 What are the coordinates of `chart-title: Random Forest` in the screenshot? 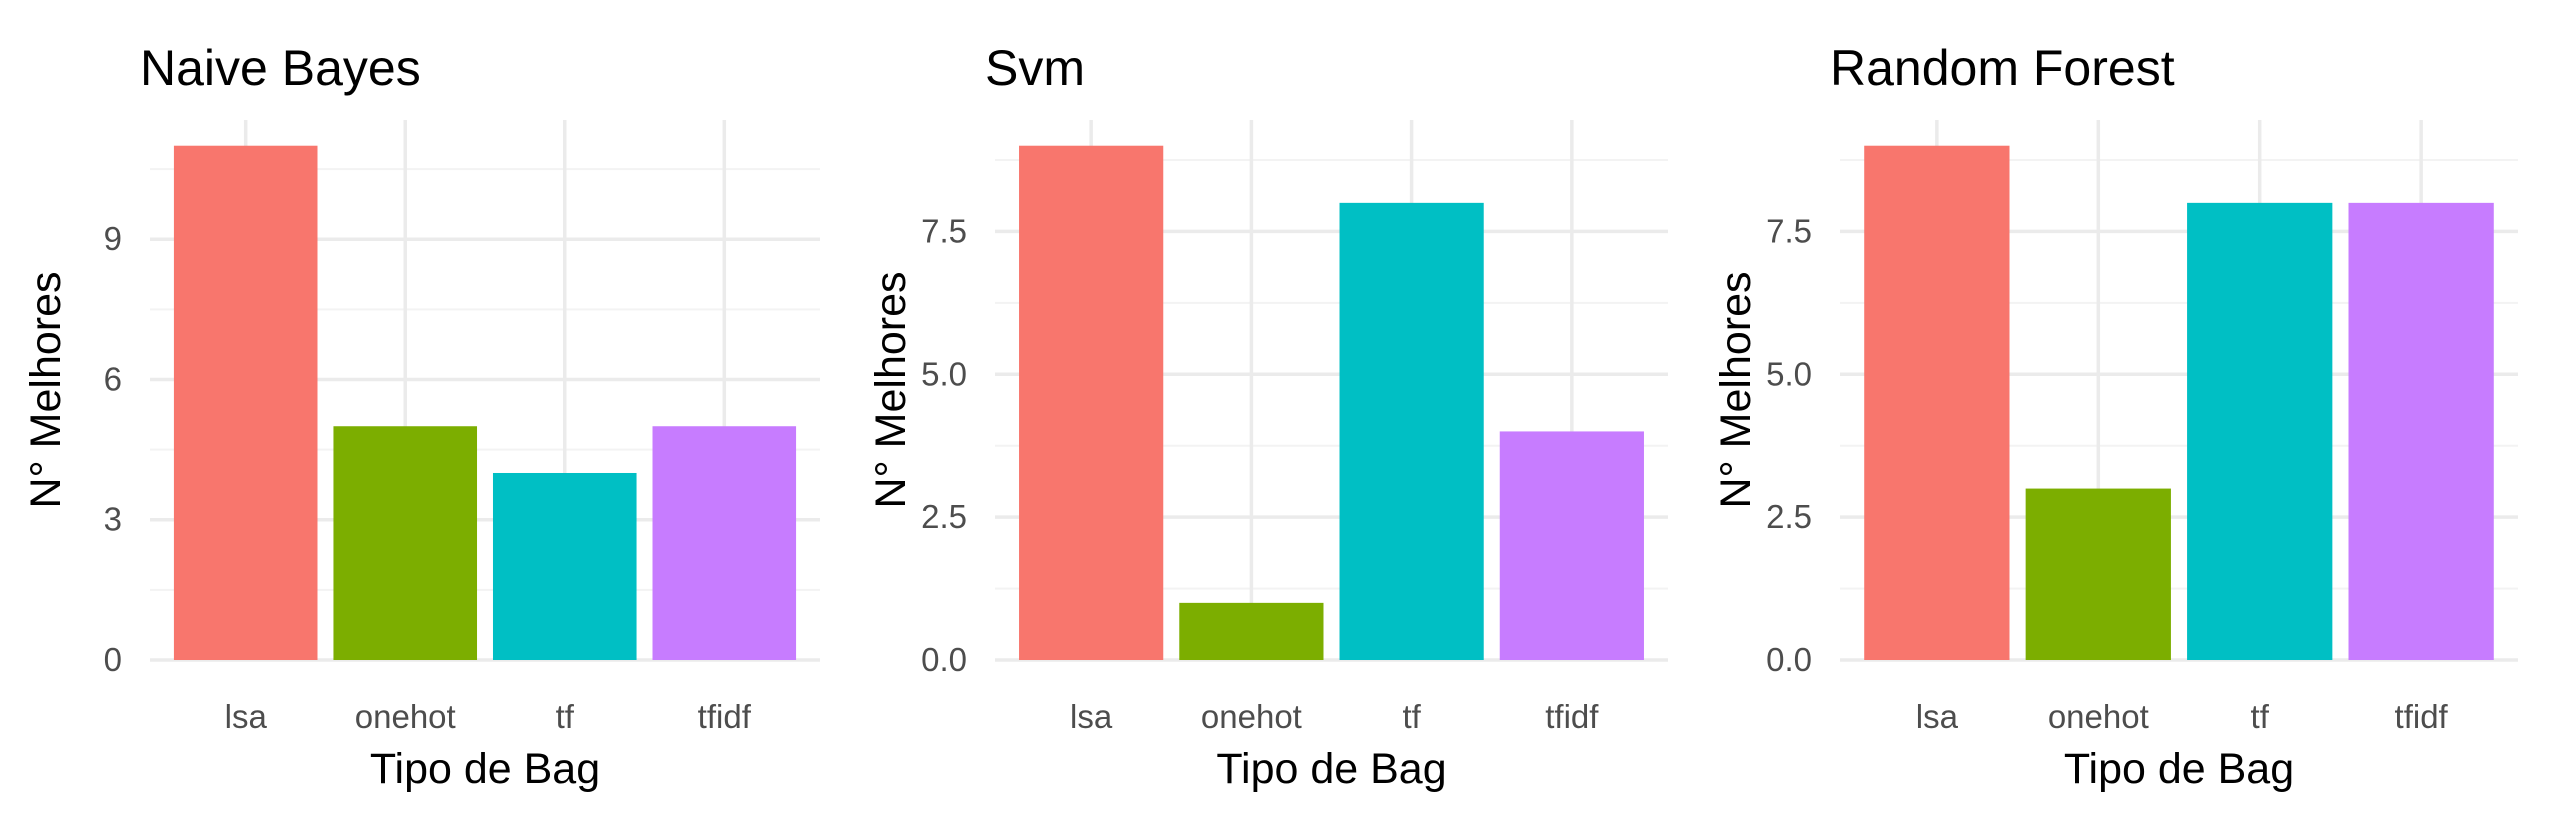 It's located at (2002, 68).